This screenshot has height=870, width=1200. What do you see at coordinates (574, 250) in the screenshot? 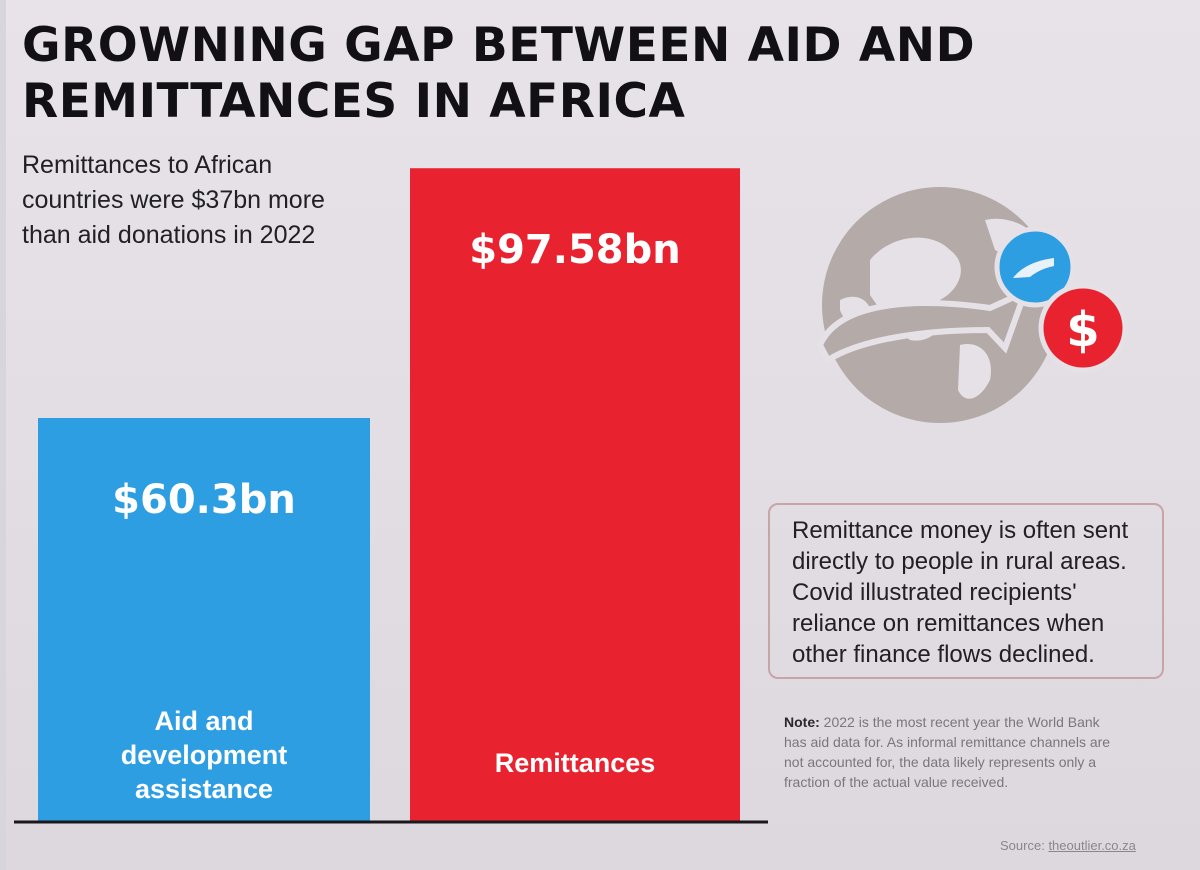
I see `bar-value-label-1: $97.58bn` at bounding box center [574, 250].